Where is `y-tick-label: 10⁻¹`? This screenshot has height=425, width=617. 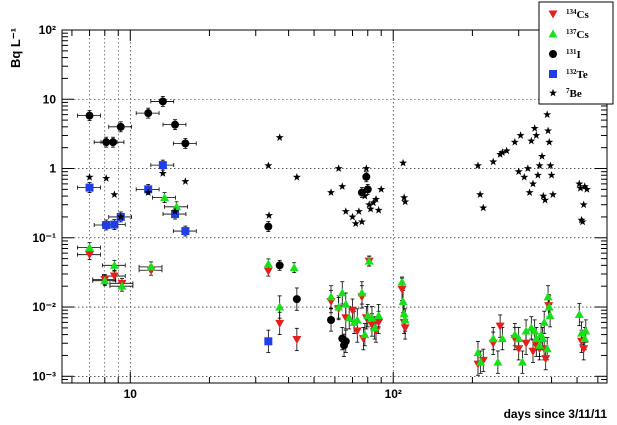 y-tick-label: 10⁻¹ is located at coordinates (44, 238).